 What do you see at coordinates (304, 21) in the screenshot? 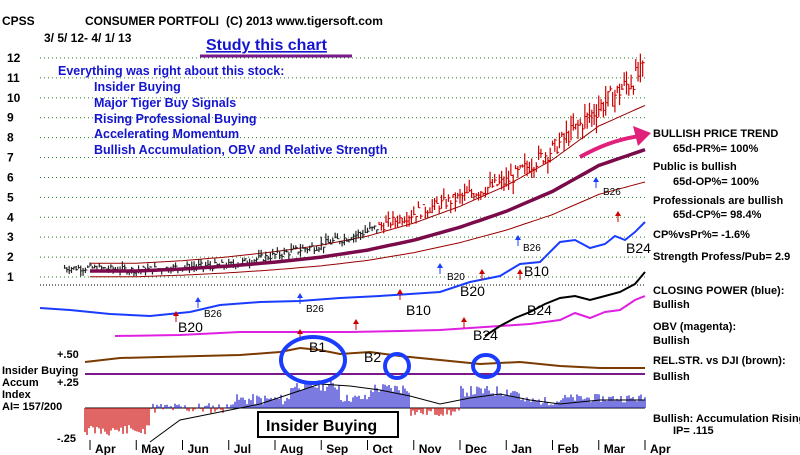
I see `copyright-label: (C) 2013 www.tigersoft.com` at bounding box center [304, 21].